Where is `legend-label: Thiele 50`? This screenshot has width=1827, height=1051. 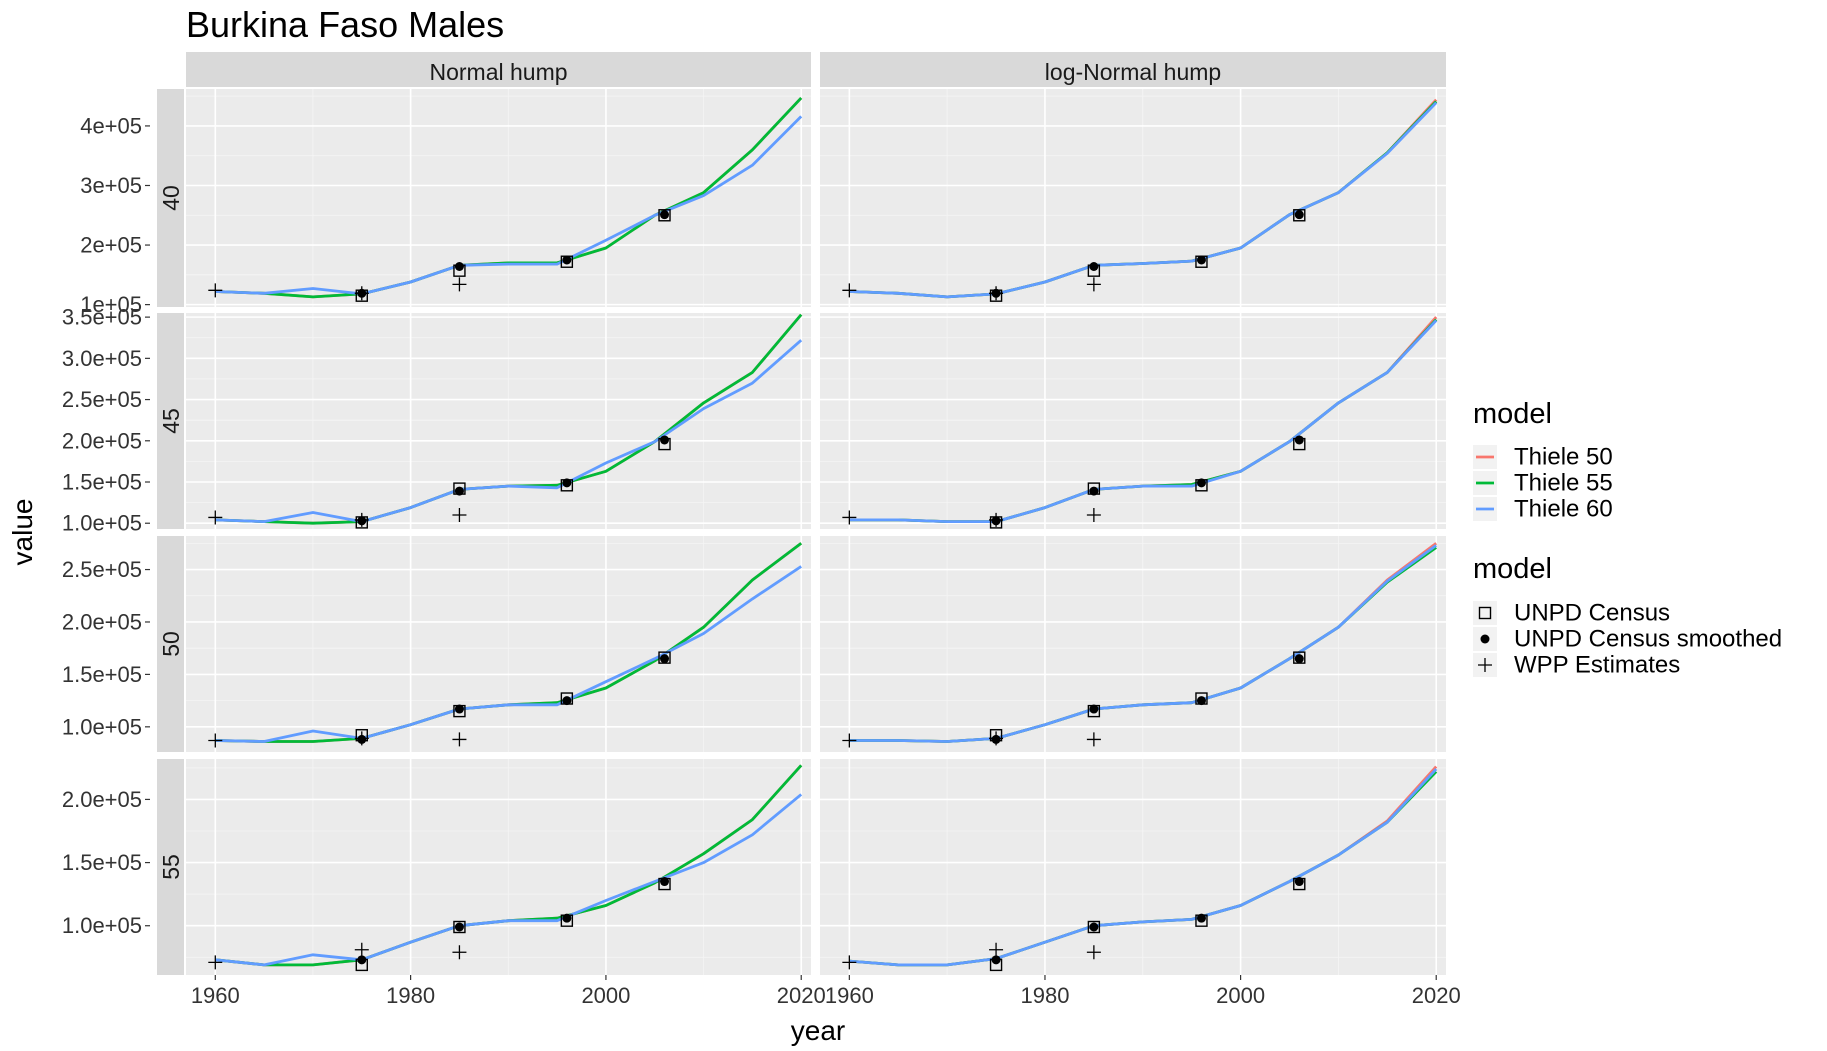
legend-label: Thiele 50 is located at coordinates (1563, 457).